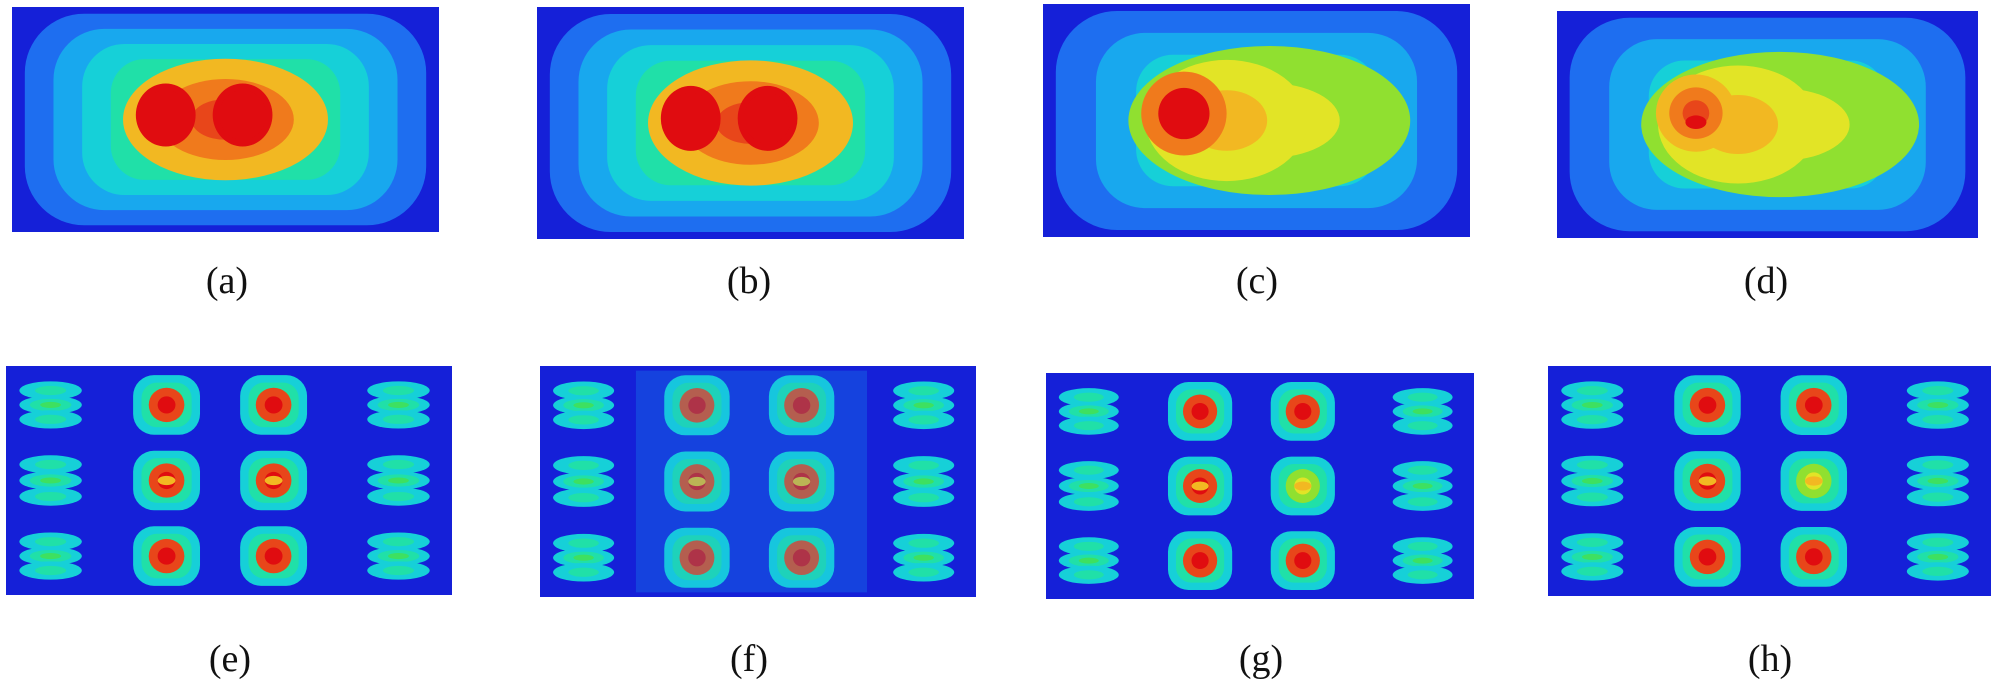 This screenshot has width=1999, height=686. What do you see at coordinates (758, 481) in the screenshot?
I see `contour-plot-f` at bounding box center [758, 481].